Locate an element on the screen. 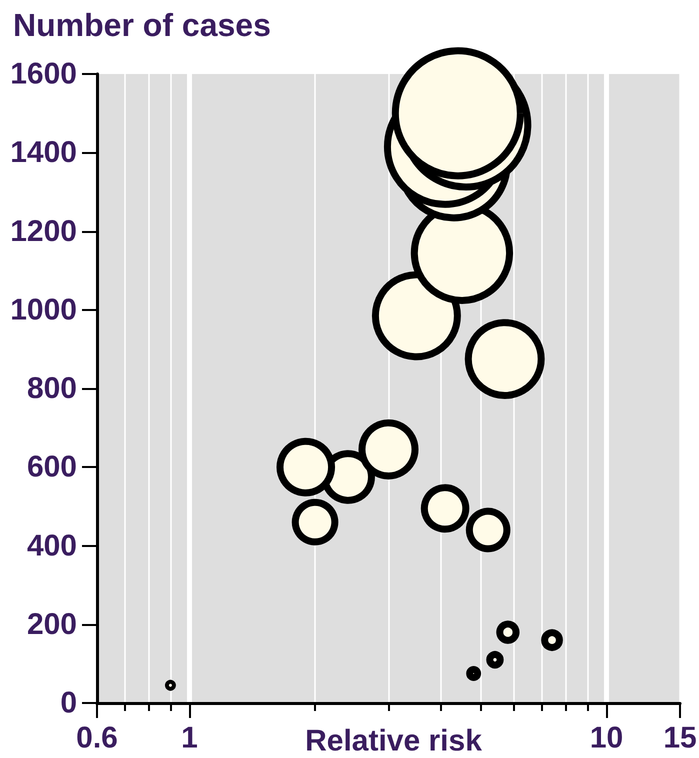 The width and height of the screenshot is (699, 758). x-tick-label: 15 is located at coordinates (680, 738).